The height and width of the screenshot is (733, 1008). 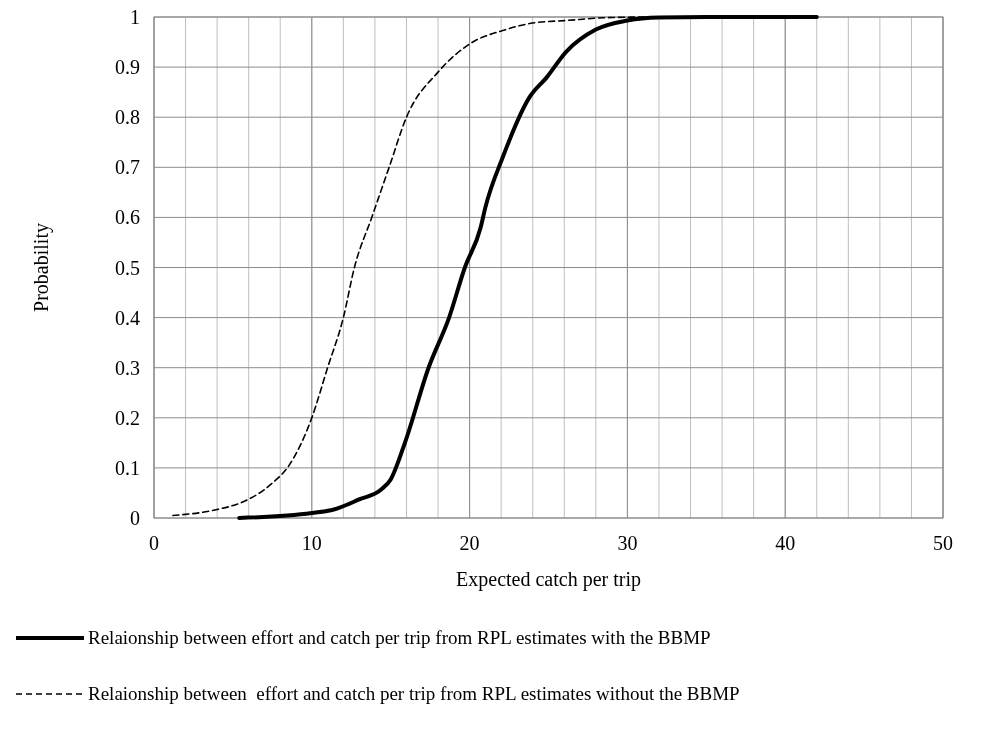 What do you see at coordinates (785, 543) in the screenshot?
I see `x-tick-label: 40` at bounding box center [785, 543].